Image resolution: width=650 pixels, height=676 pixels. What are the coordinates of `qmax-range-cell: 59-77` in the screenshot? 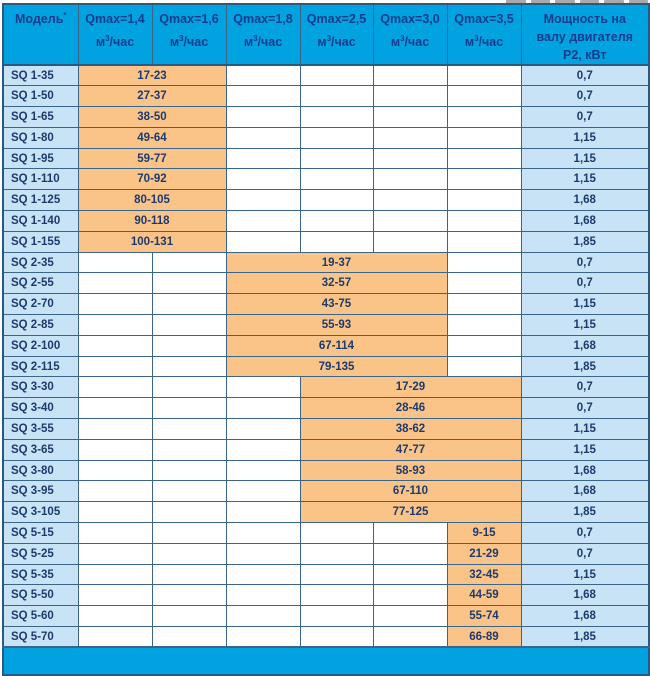 It's located at (152, 158).